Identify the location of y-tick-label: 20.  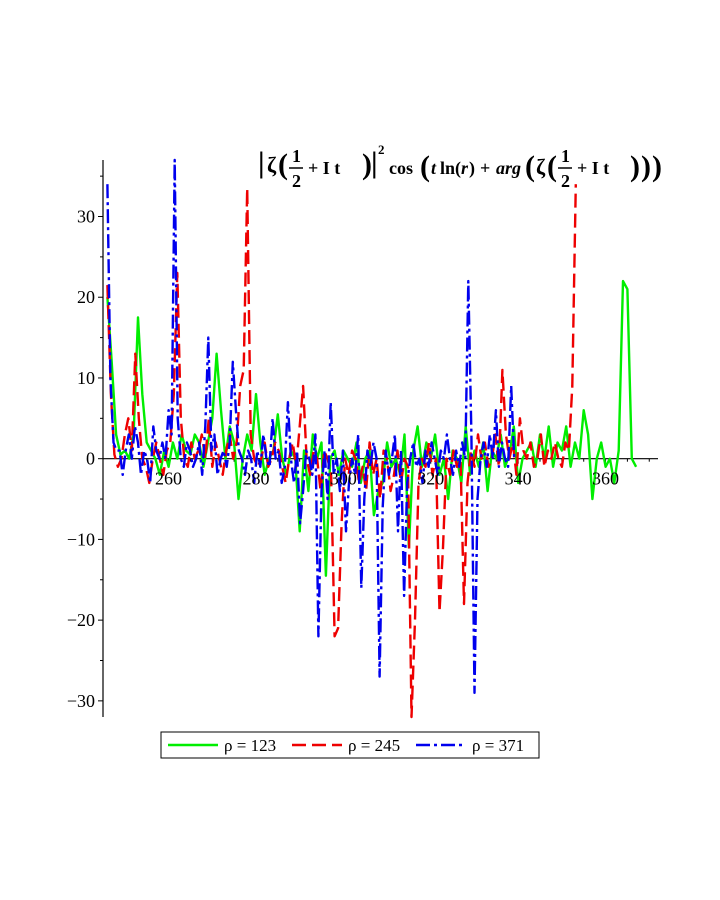
(86, 297).